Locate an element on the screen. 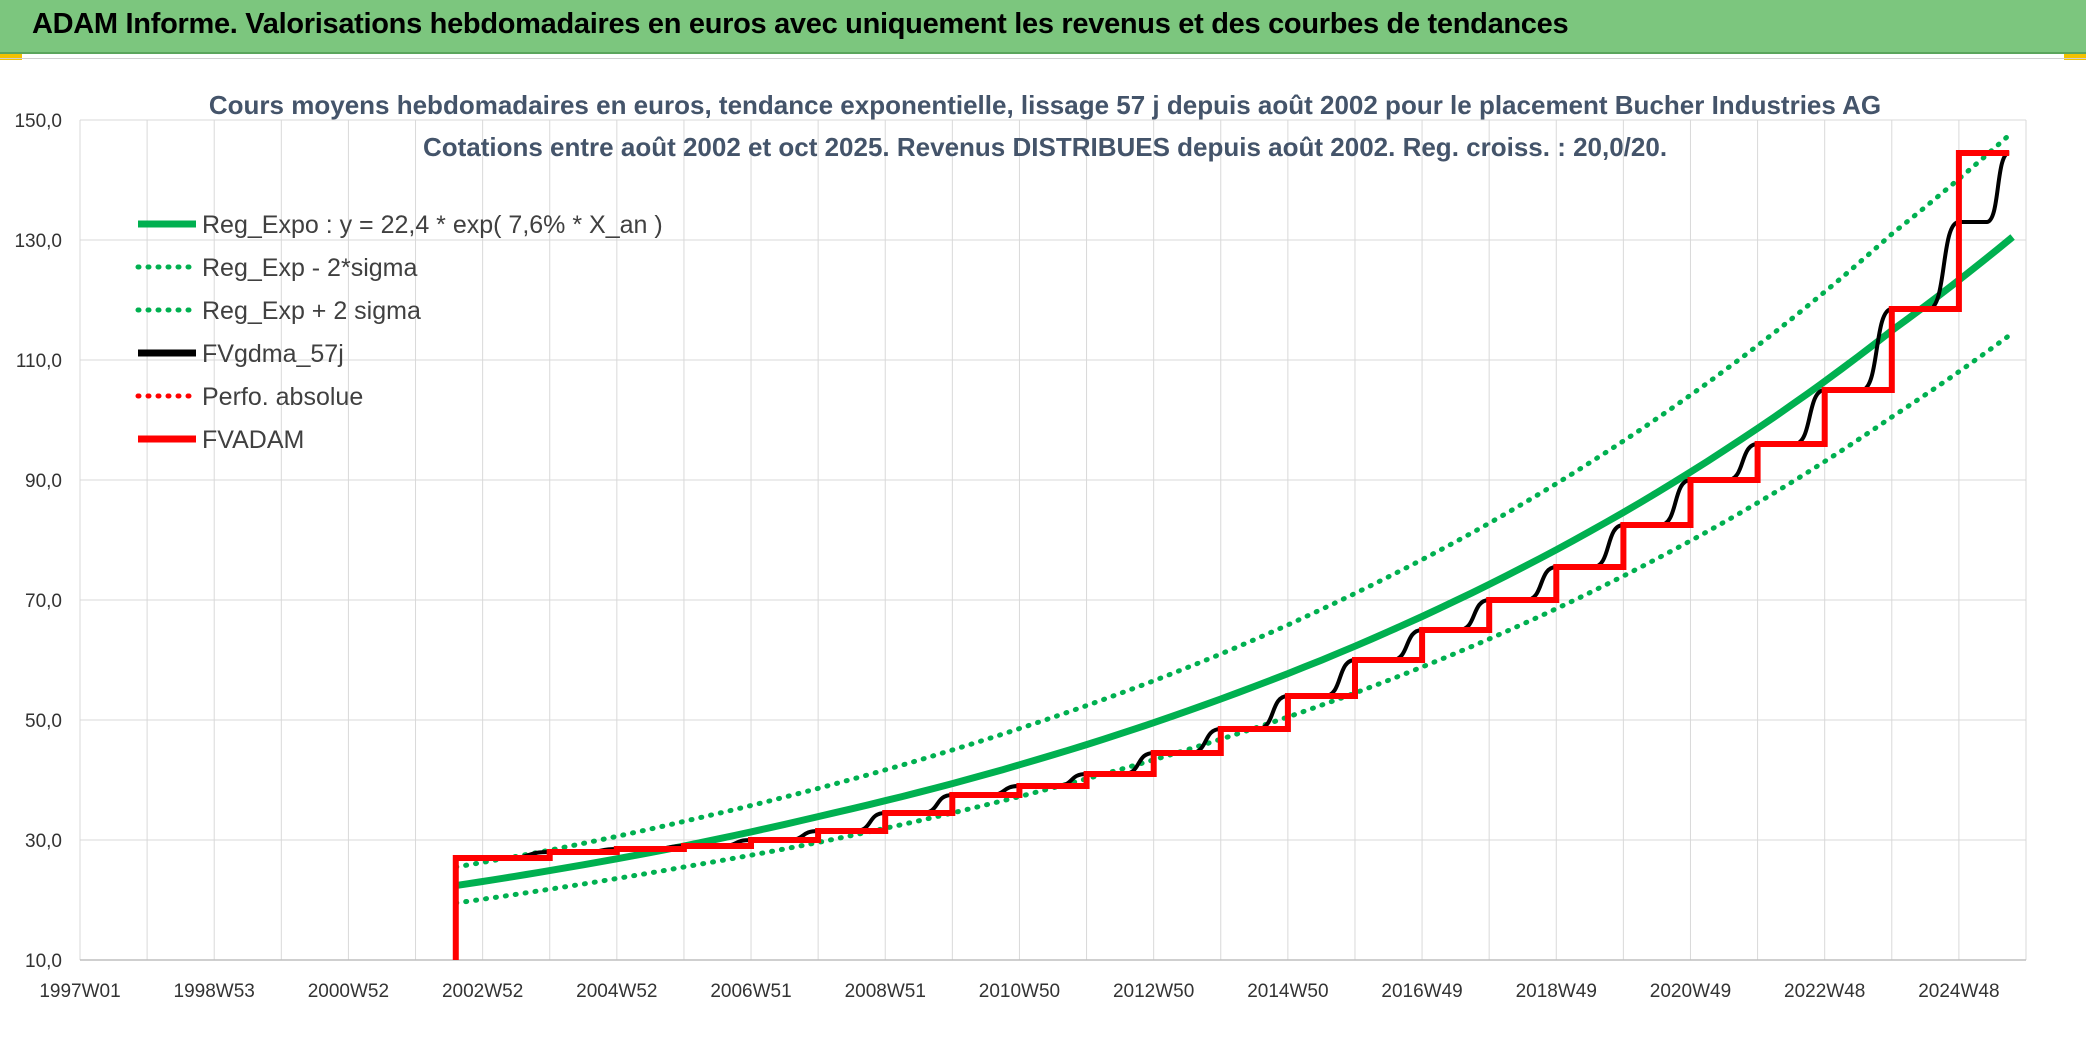  x-tick-label: 2000W52 is located at coordinates (348, 991).